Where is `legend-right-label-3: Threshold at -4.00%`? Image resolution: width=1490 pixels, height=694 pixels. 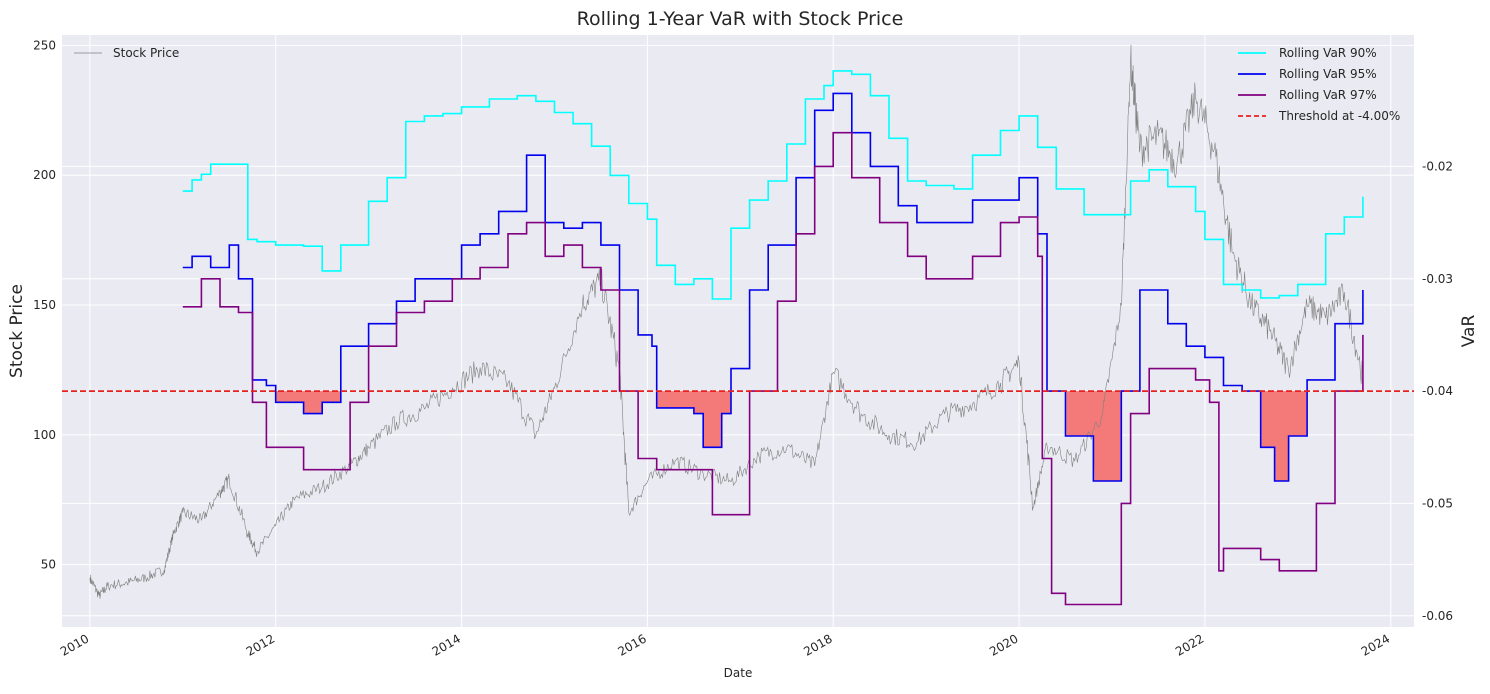 legend-right-label-3: Threshold at -4.00% is located at coordinates (1339, 116).